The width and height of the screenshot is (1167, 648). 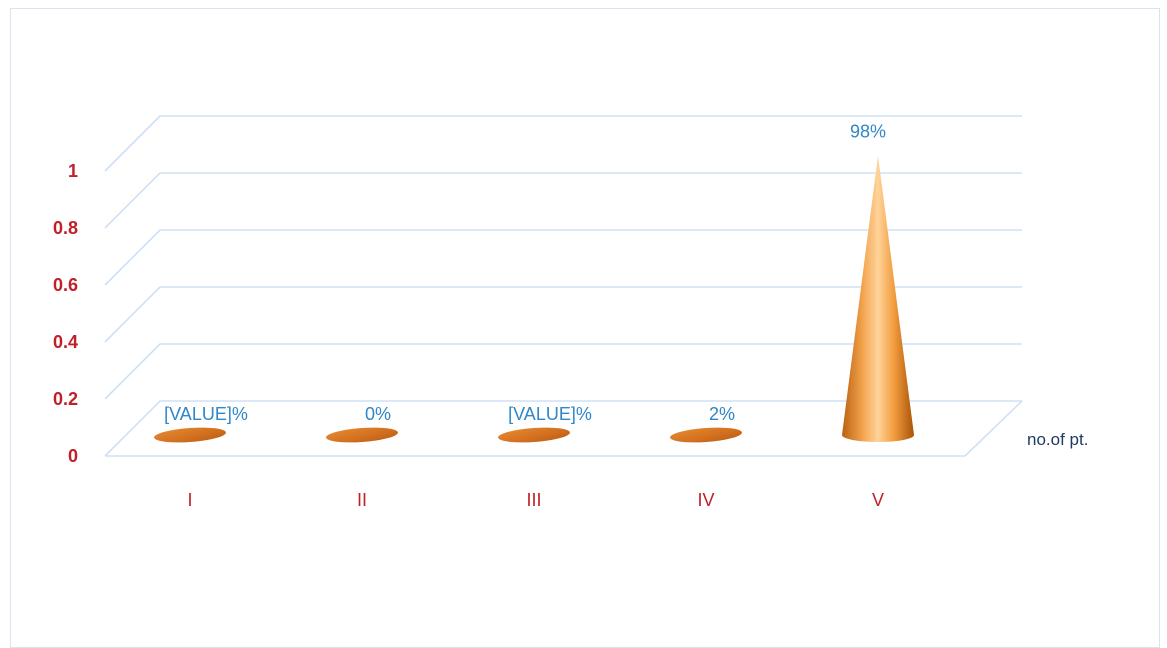 I want to click on bar-cone, so click(x=878, y=298).